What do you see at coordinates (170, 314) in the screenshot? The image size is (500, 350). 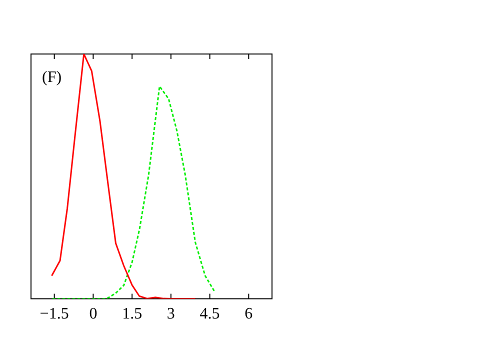 I see `x-tick-label: 3` at bounding box center [170, 314].